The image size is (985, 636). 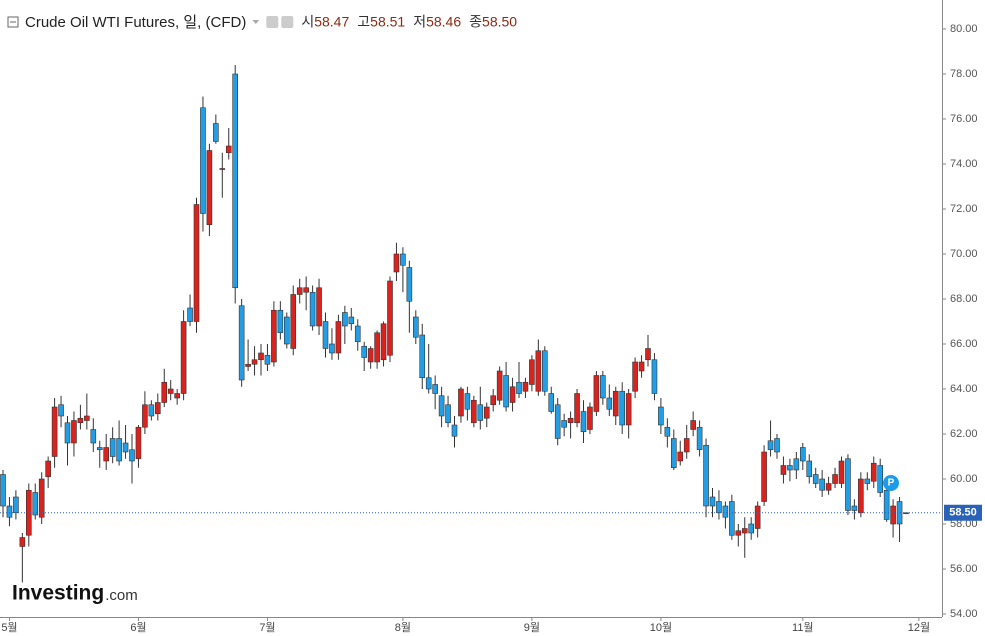 What do you see at coordinates (419, 22) in the screenshot?
I see `ohlc-key: 저` at bounding box center [419, 22].